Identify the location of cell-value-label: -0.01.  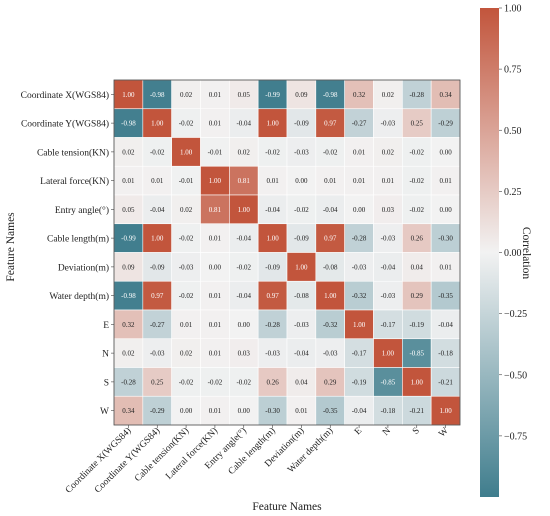
(186, 181).